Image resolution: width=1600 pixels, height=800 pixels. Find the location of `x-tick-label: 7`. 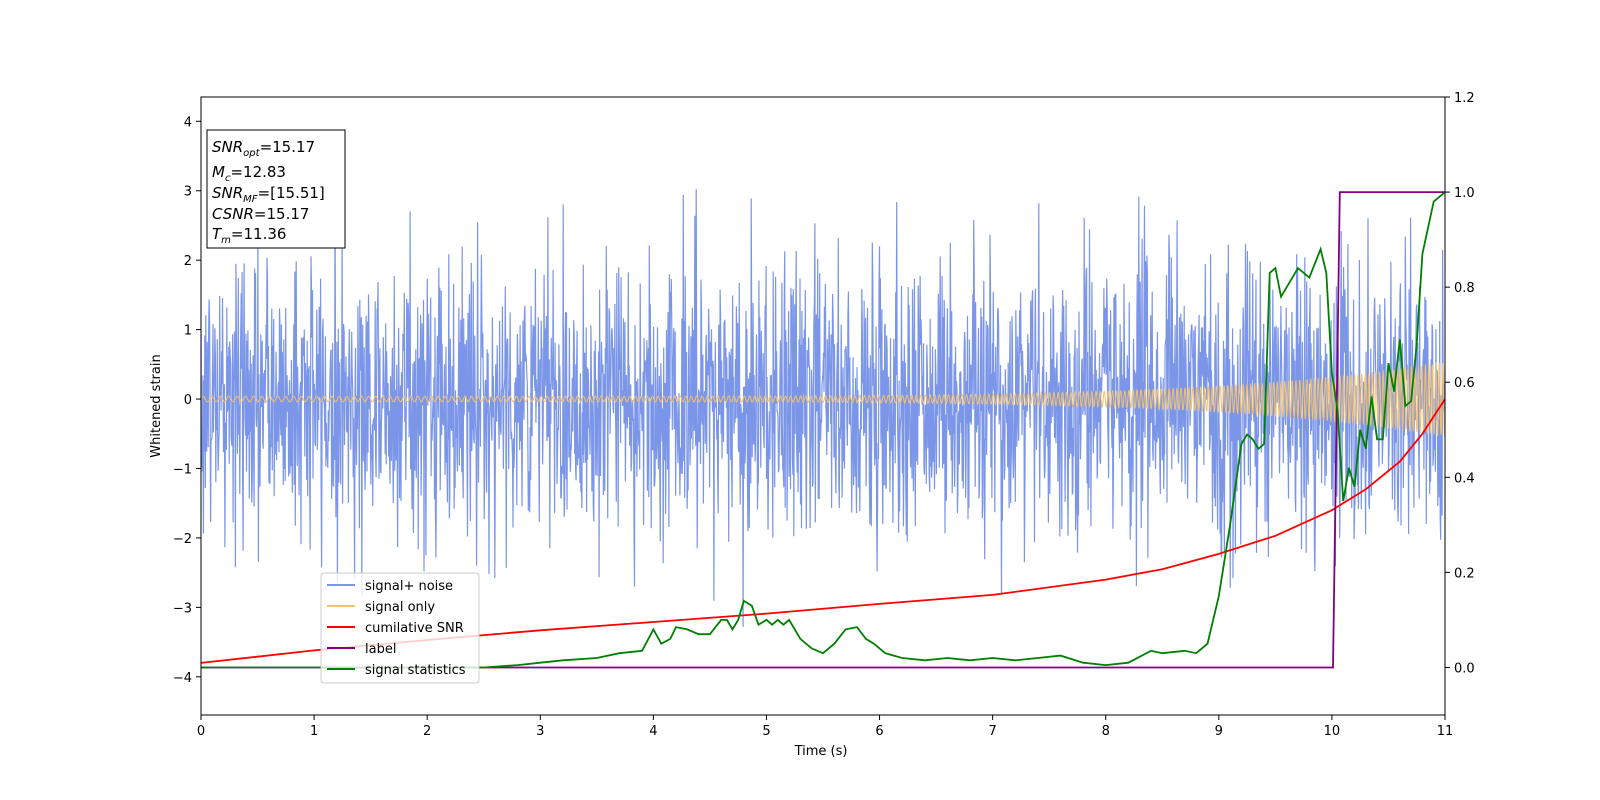

x-tick-label: 7 is located at coordinates (992, 731).